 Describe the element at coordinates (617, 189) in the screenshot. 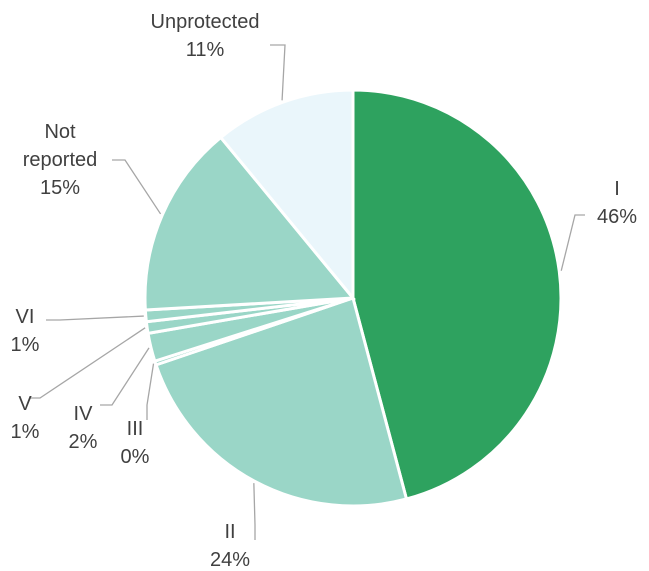

I see `label-i-name: I` at that location.